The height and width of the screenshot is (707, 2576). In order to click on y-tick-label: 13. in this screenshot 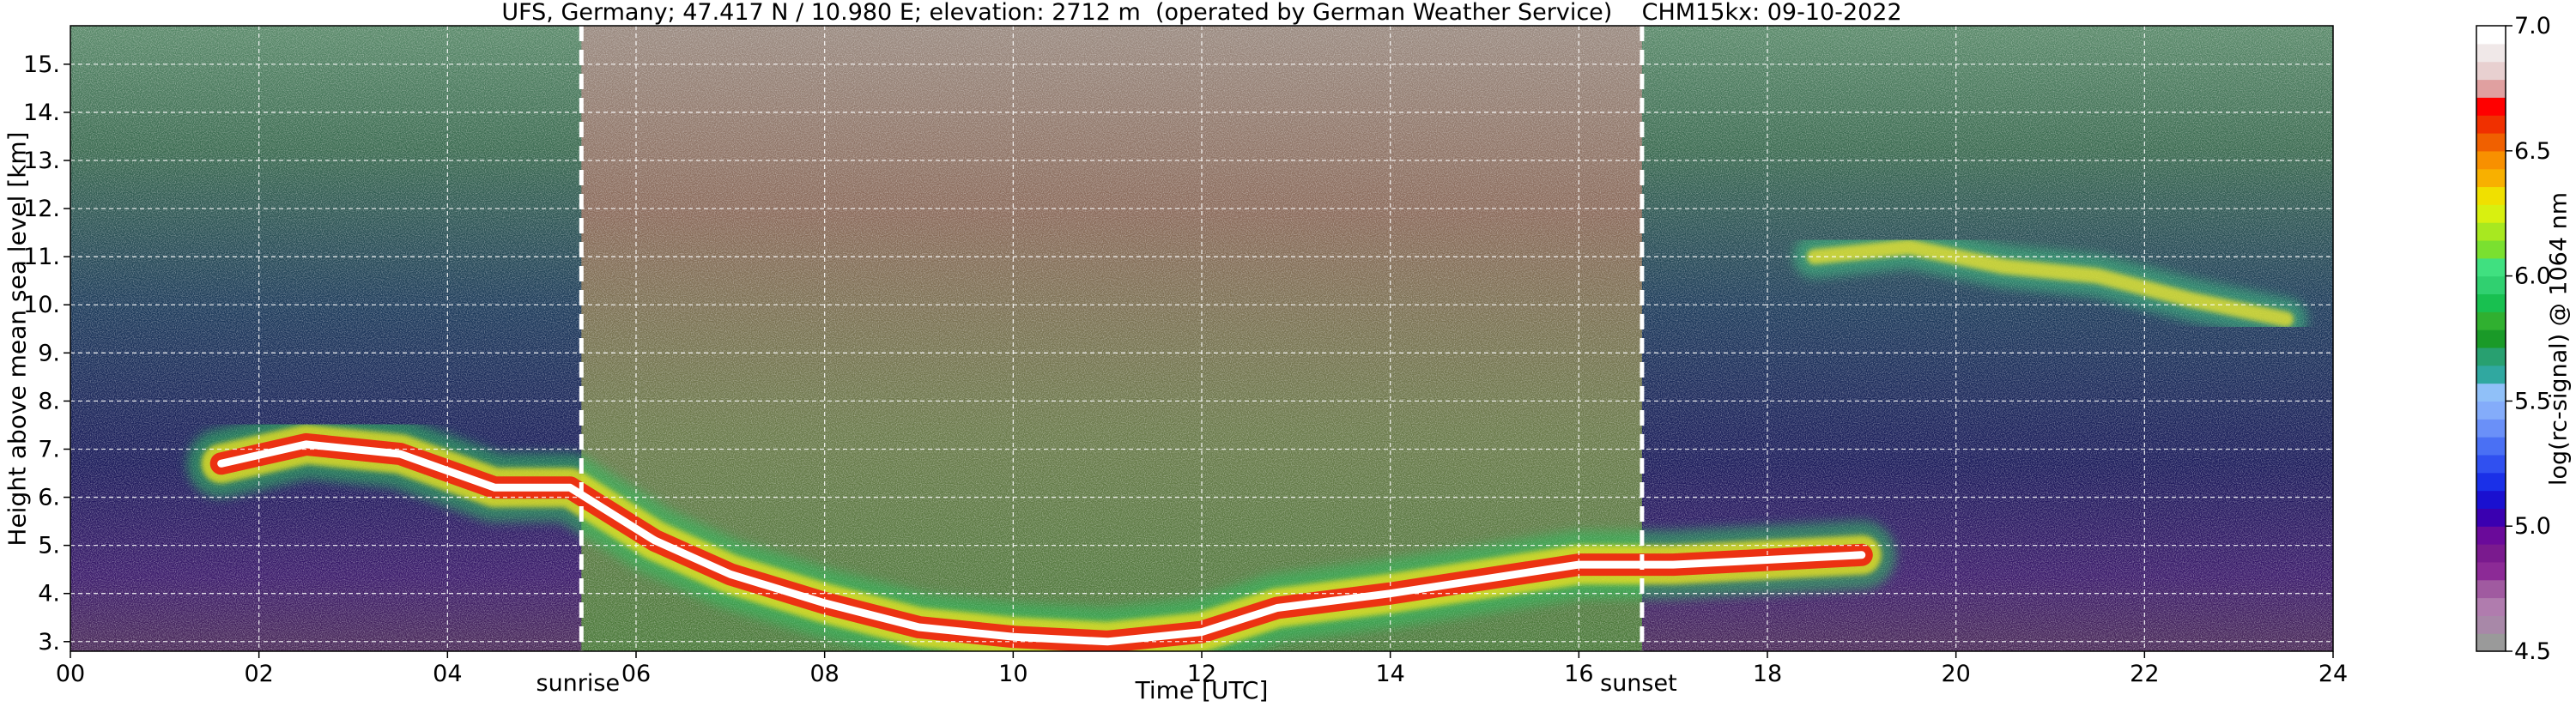, I will do `click(41, 161)`.